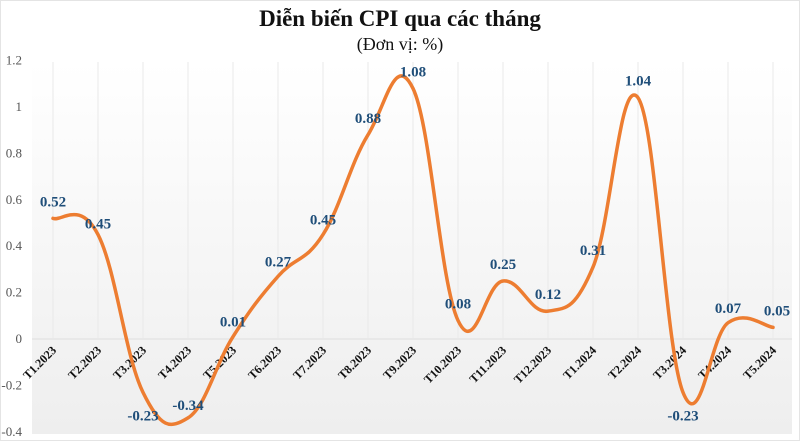  I want to click on data-label: 0.12, so click(548, 295).